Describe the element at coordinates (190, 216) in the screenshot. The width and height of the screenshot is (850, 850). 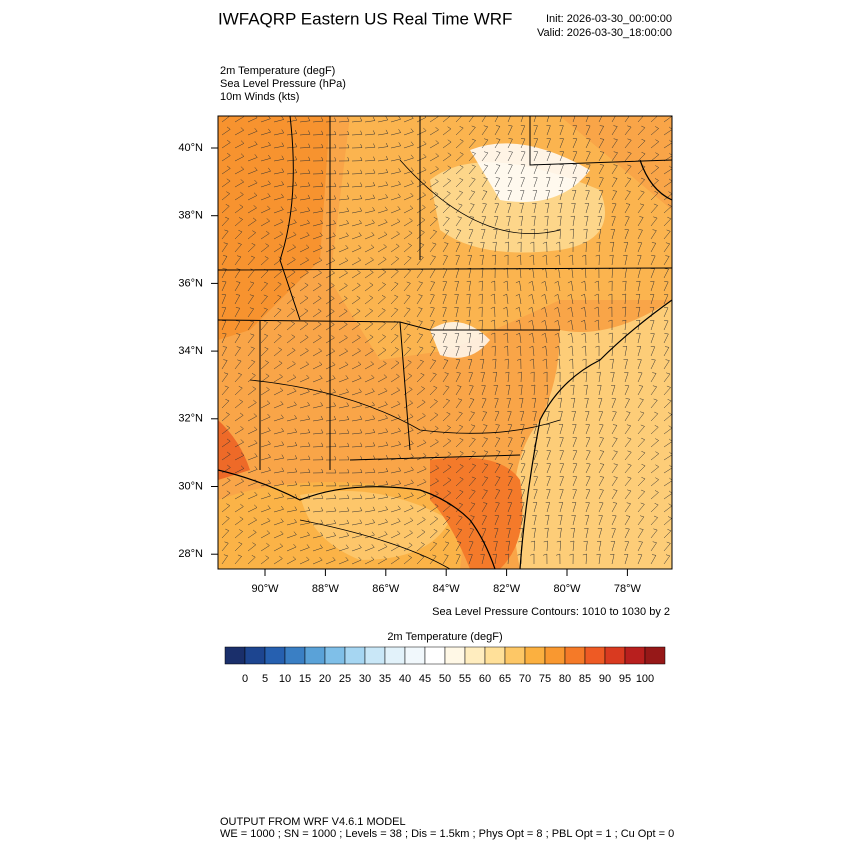
I see `lat-label: 38°N` at that location.